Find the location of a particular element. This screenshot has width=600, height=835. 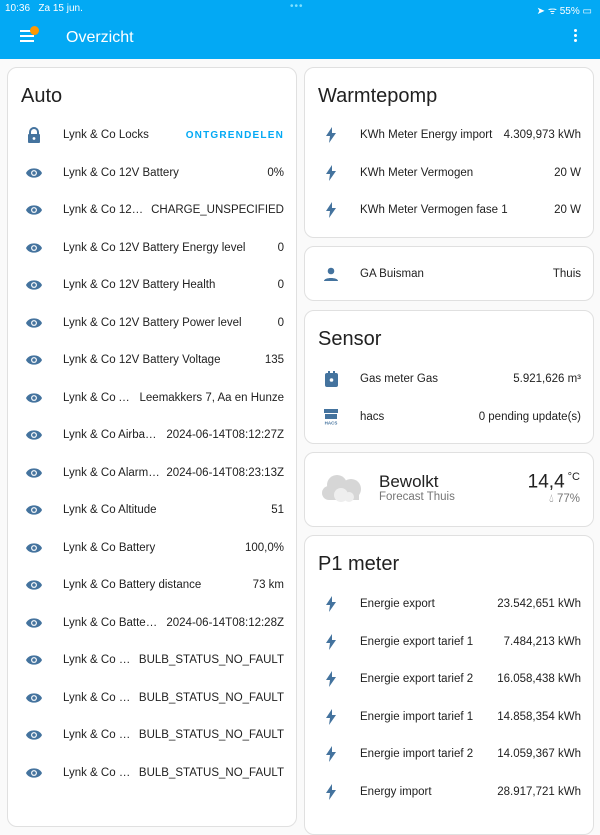

entity-name: Energie export tarief 2 is located at coordinates (417, 679).